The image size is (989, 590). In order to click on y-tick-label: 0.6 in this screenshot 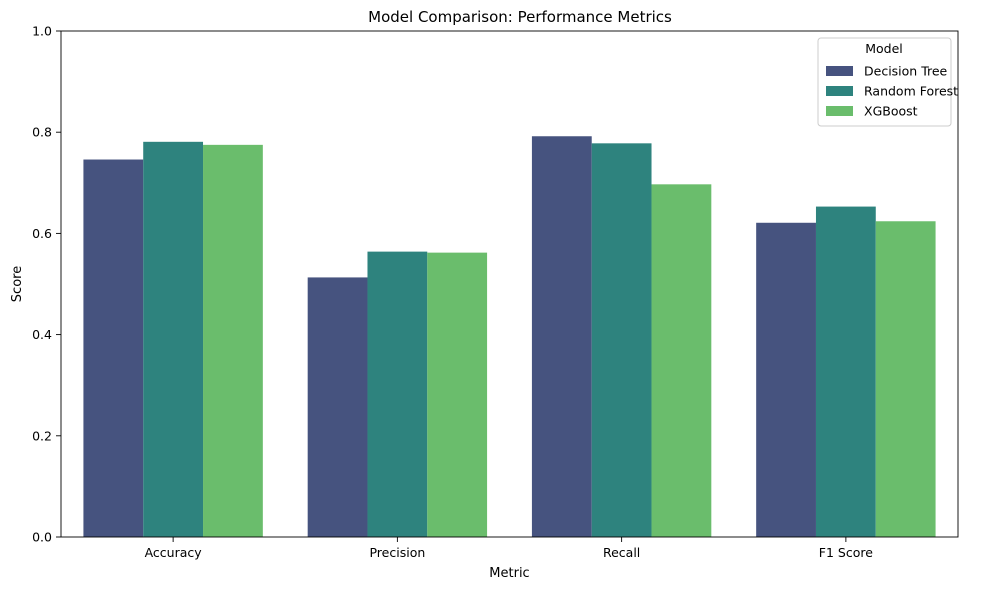, I will do `click(42, 233)`.